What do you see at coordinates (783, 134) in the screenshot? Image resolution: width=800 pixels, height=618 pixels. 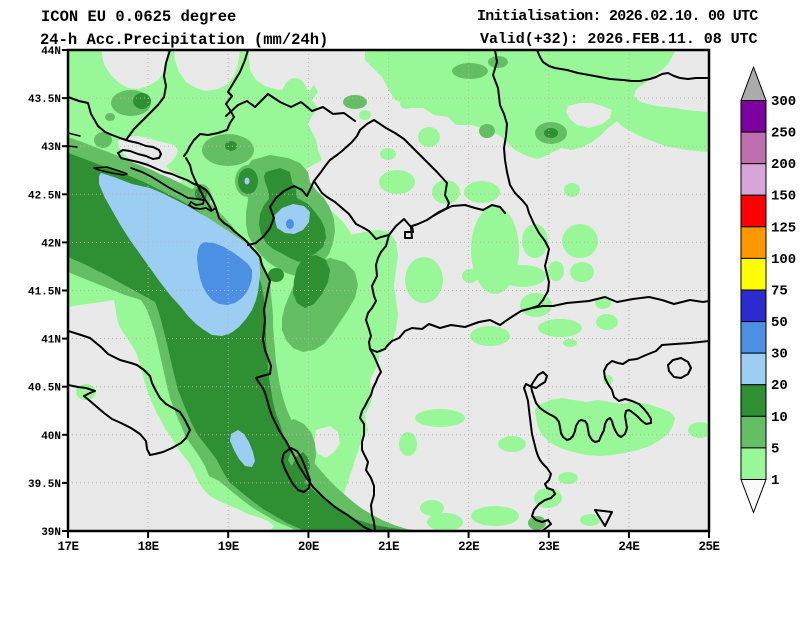 I see `svg-text: 250` at bounding box center [783, 134].